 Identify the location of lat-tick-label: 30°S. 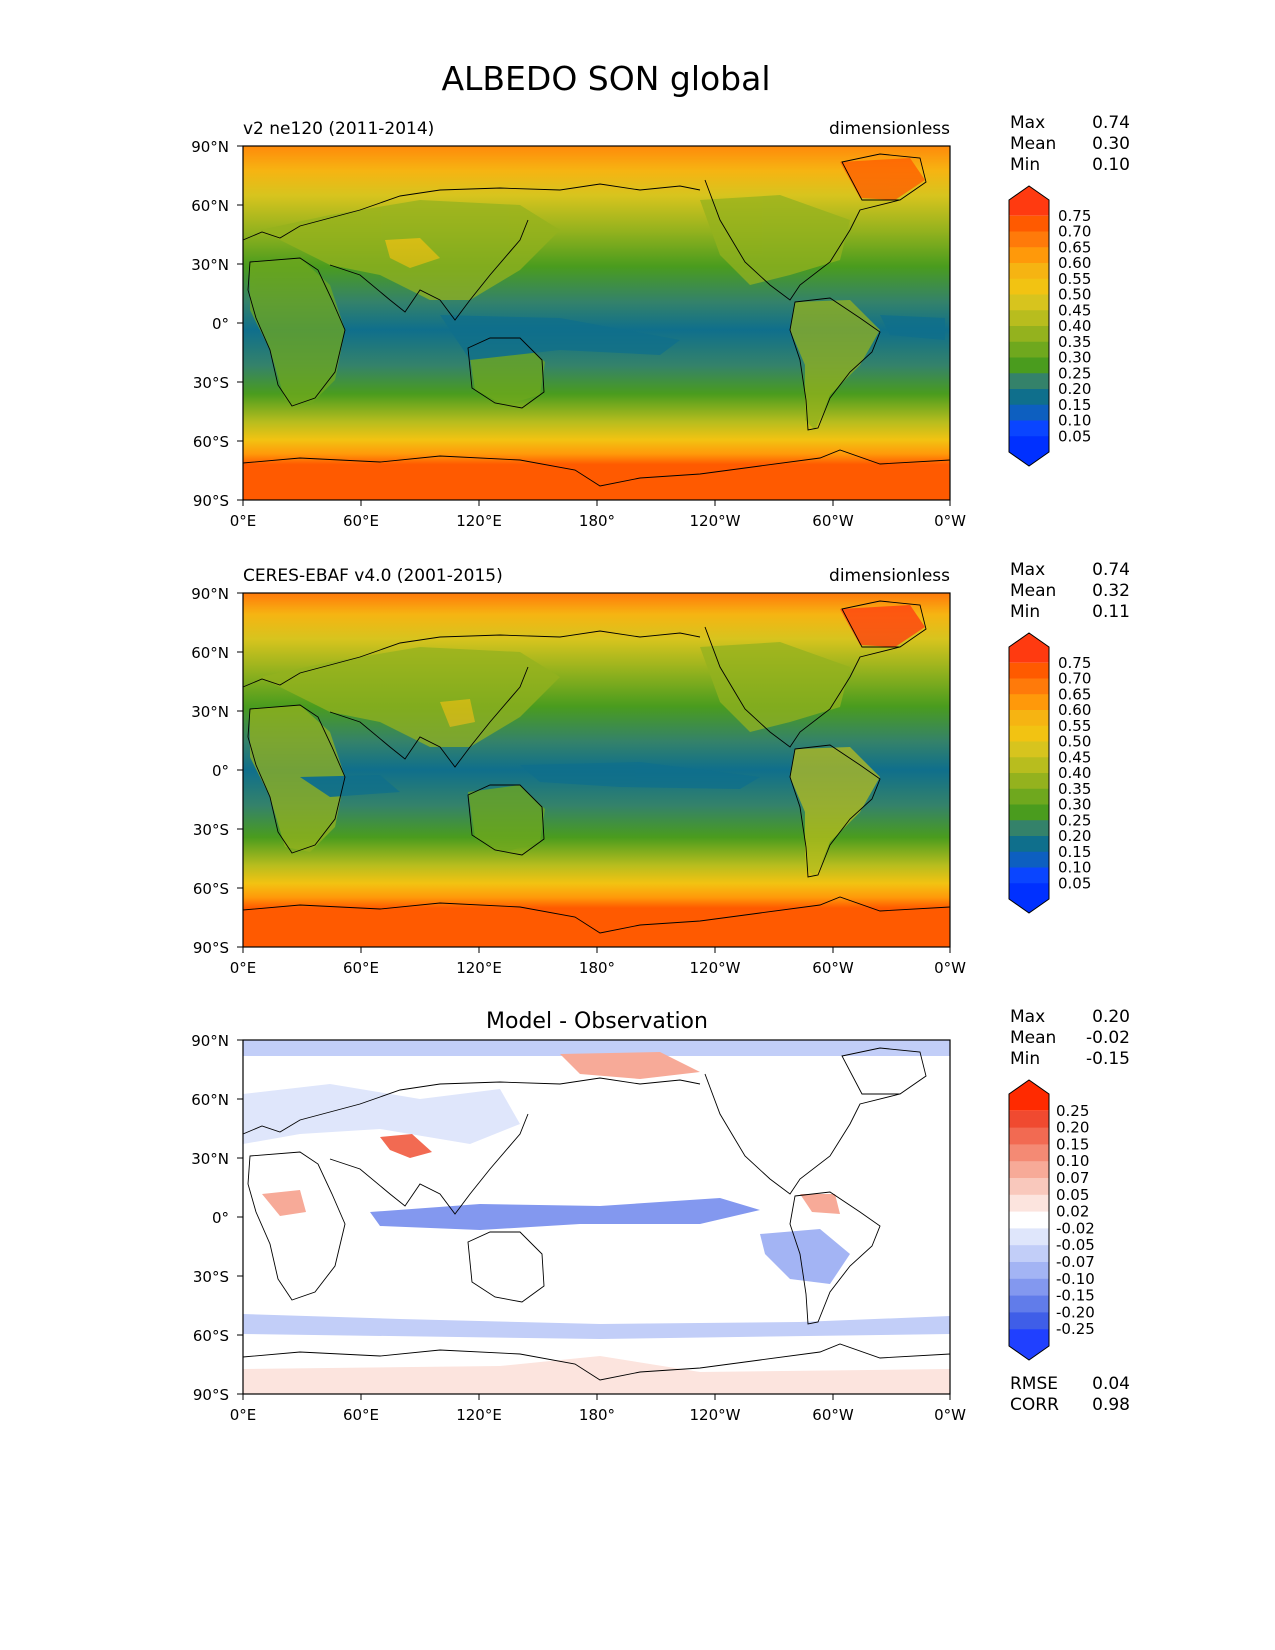
(211, 383).